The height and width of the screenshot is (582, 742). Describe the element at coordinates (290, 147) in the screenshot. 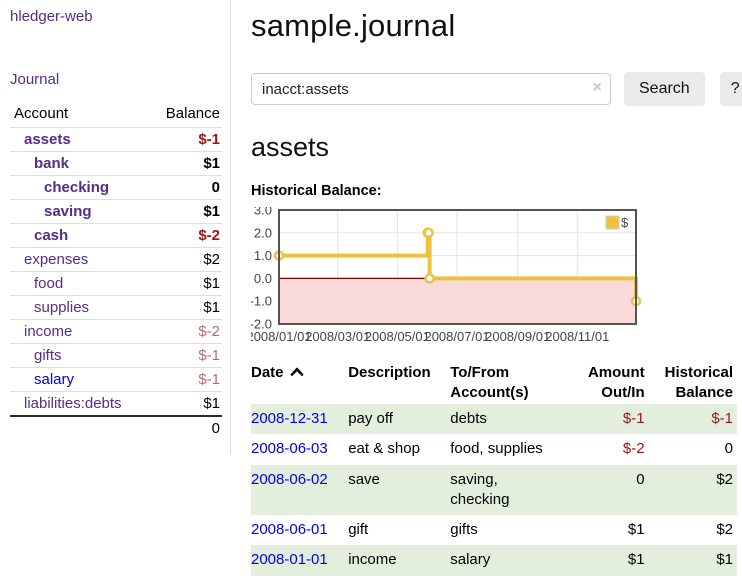

I see `account-heading: assets` at that location.